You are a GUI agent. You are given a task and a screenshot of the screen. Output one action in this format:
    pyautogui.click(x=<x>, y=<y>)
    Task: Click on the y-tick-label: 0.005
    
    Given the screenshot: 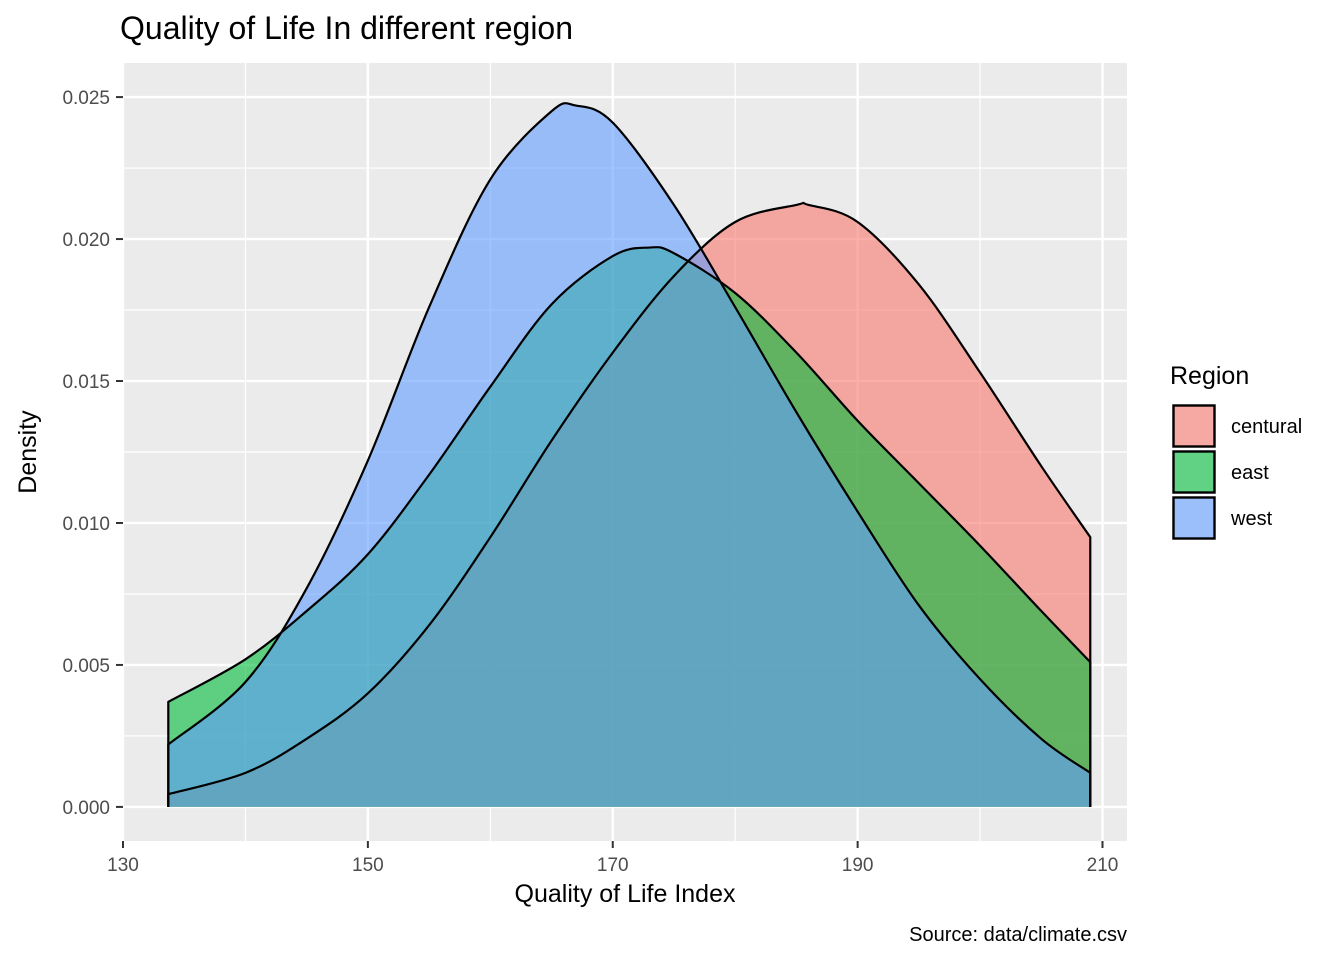 What is the action you would take?
    pyautogui.click(x=86, y=666)
    